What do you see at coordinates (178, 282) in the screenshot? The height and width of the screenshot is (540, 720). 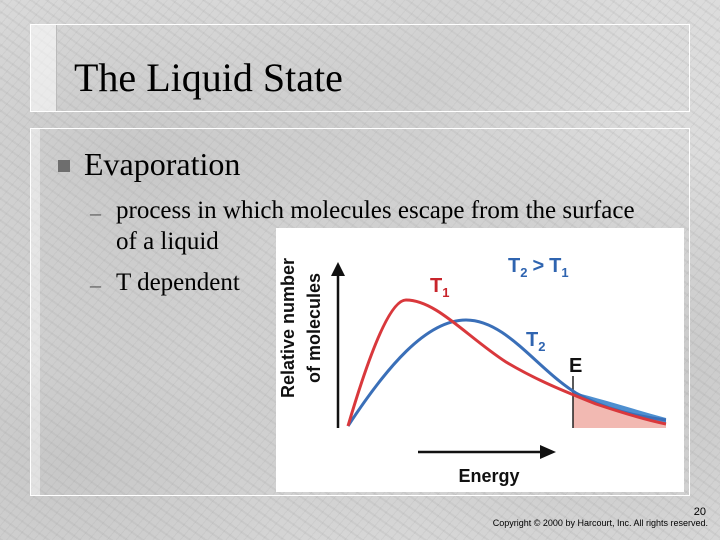 I see `sub-bullet-t-dependent: T dependent` at bounding box center [178, 282].